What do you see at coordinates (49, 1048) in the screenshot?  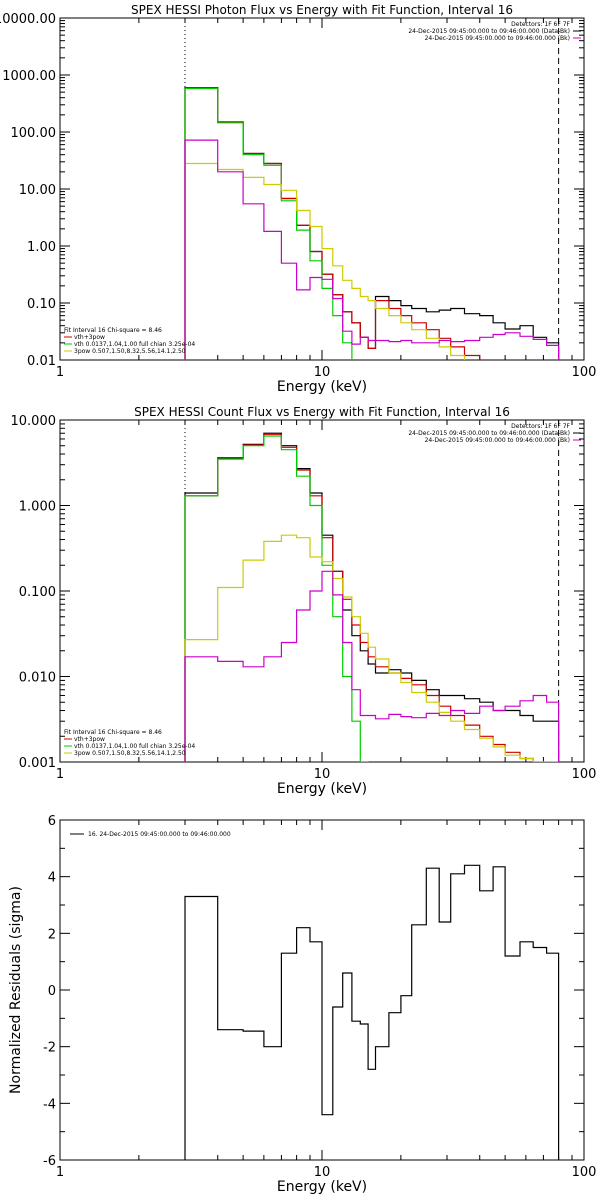 I see `y-tick-label: -2` at bounding box center [49, 1048].